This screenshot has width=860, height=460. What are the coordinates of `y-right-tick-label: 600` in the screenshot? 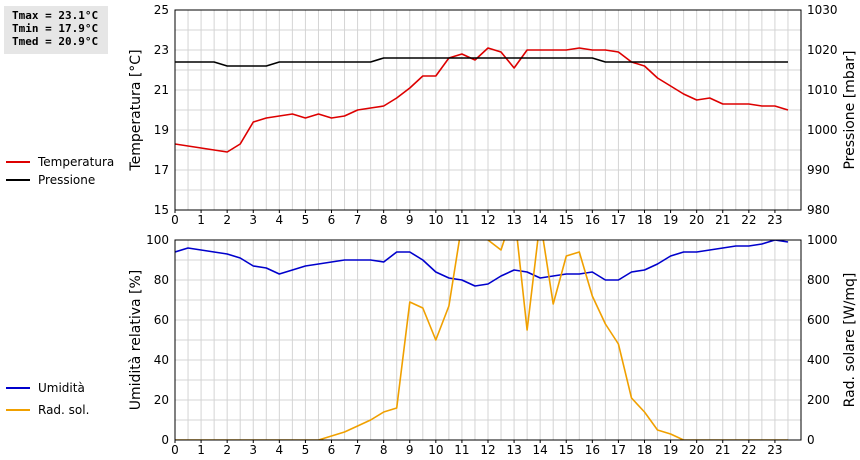 It's located at (818, 320).